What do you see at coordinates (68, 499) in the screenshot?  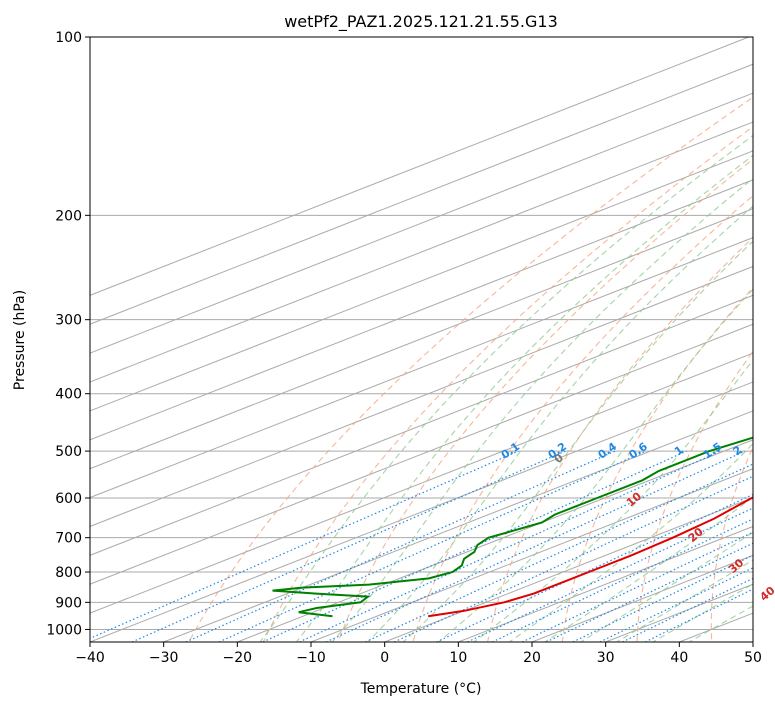 I see `y-tick-label: 600` at bounding box center [68, 499].